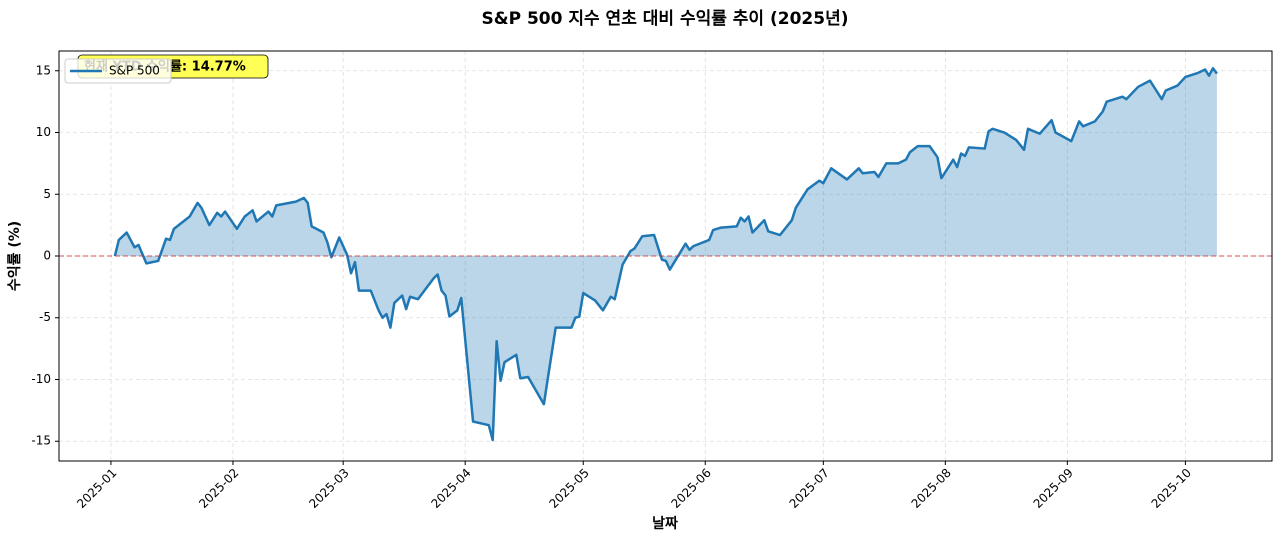 Image resolution: width=1280 pixels, height=542 pixels. Describe the element at coordinates (665, 19) in the screenshot. I see `chart-title: S&P 500 지수 연초 대비 수익률 추이 (2025년)` at that location.